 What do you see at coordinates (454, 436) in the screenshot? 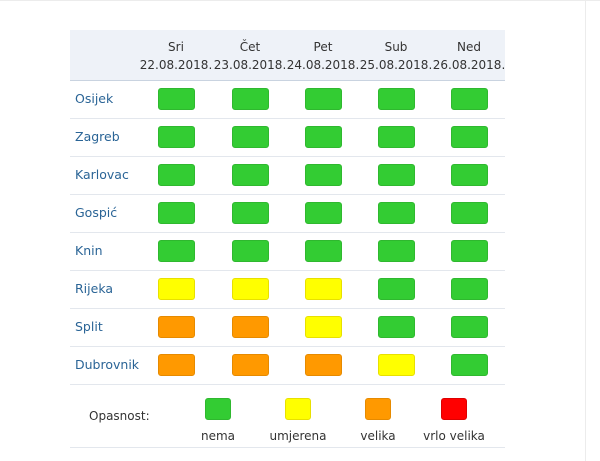
I see `legend-text: vrlo velika` at bounding box center [454, 436].